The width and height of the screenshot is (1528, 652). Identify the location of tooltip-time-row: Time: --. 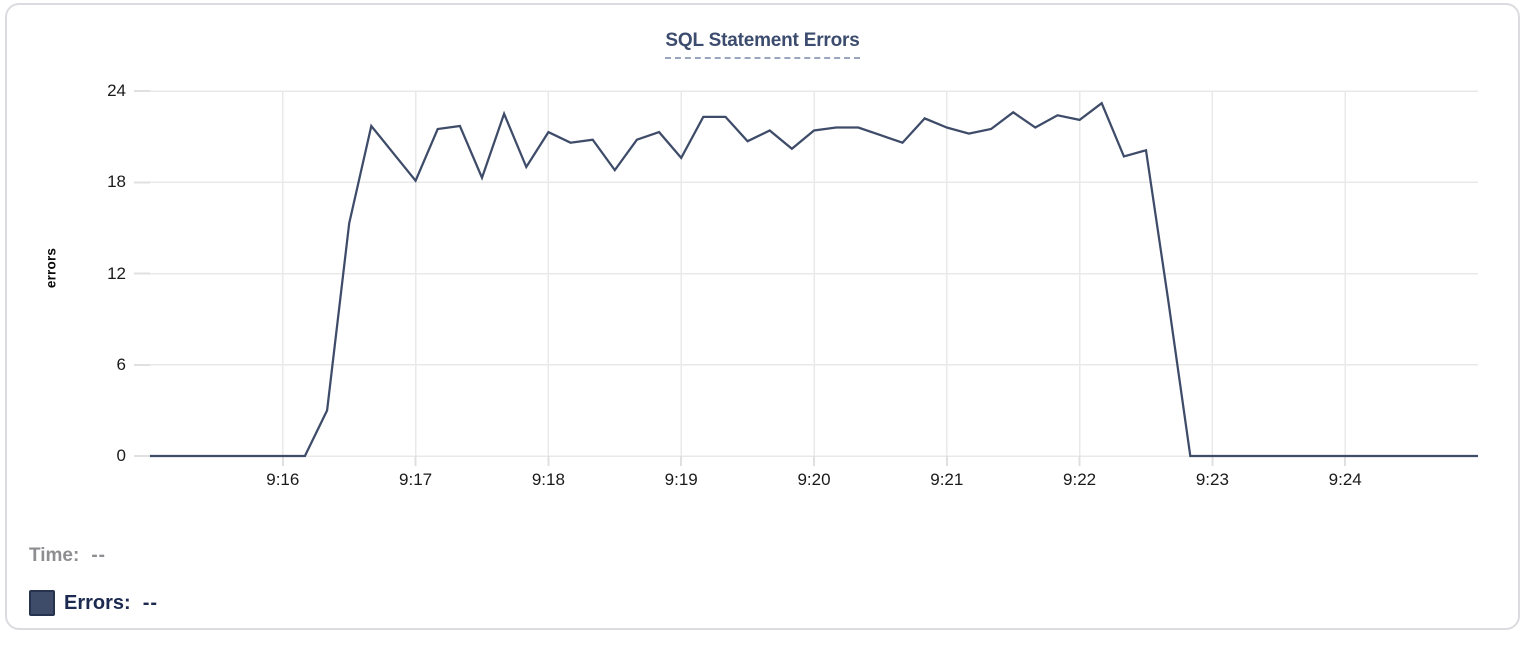
(67, 556).